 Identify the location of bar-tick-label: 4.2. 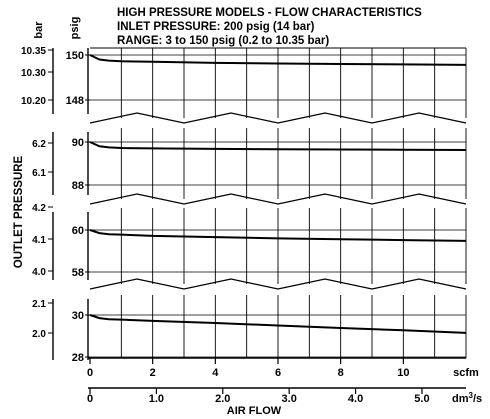
(39, 208).